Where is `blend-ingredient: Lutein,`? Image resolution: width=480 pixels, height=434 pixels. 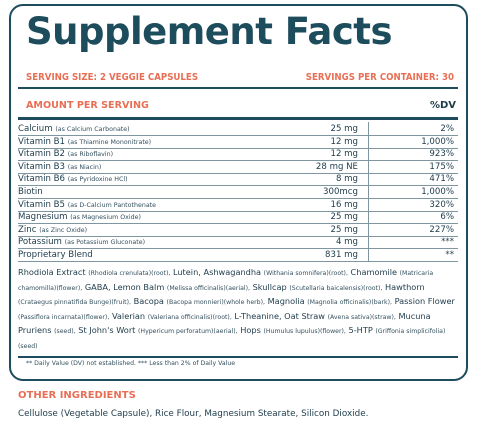
blend-ingredient: Lutein, is located at coordinates (186, 272).